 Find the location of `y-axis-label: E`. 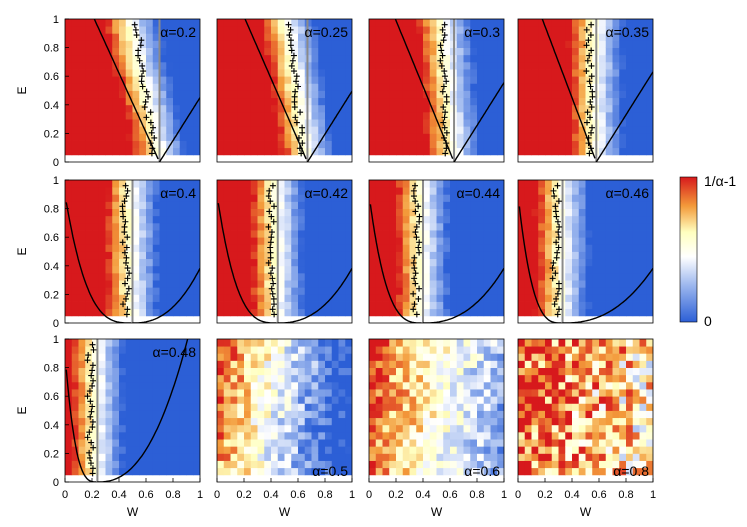

y-axis-label: E is located at coordinates (22, 251).